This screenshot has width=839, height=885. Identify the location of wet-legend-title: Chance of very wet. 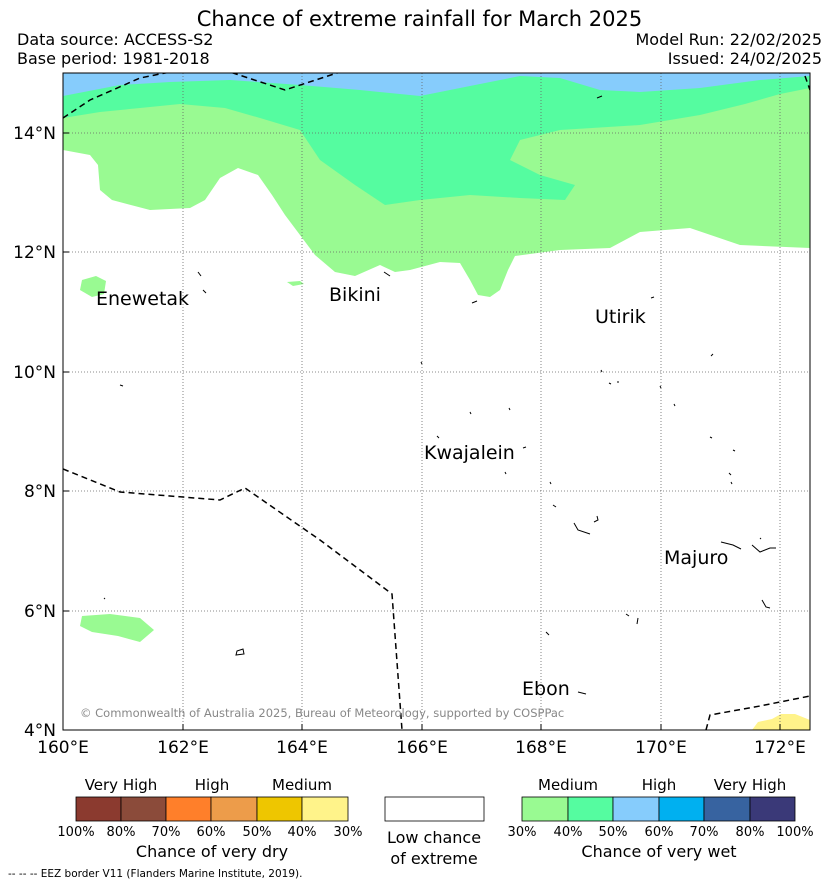
(658, 851).